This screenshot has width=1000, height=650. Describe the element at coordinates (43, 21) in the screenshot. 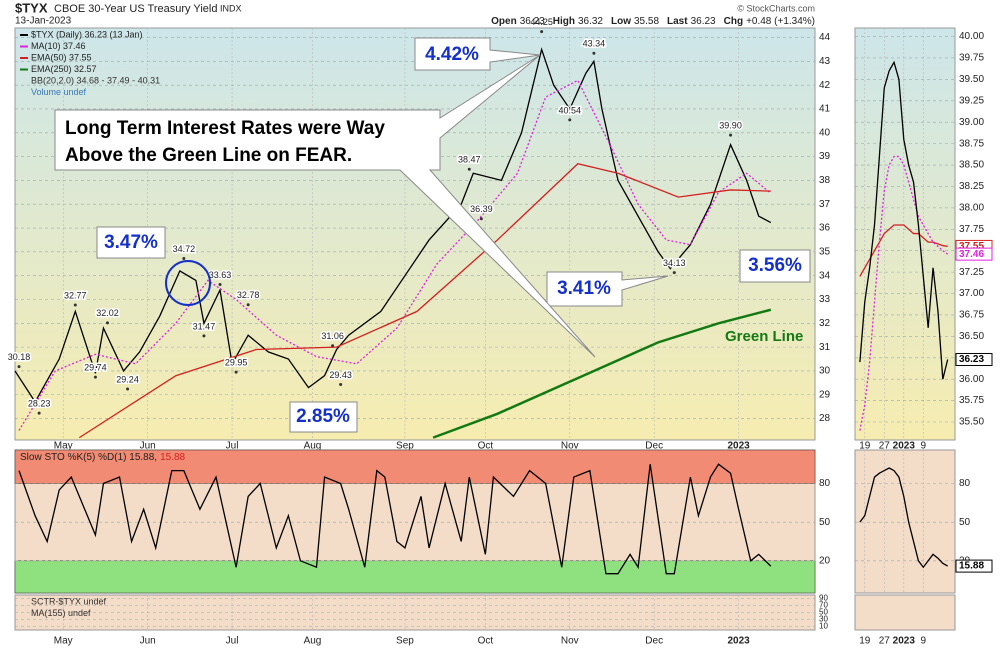

I see `date: 13-Jan-2023` at that location.